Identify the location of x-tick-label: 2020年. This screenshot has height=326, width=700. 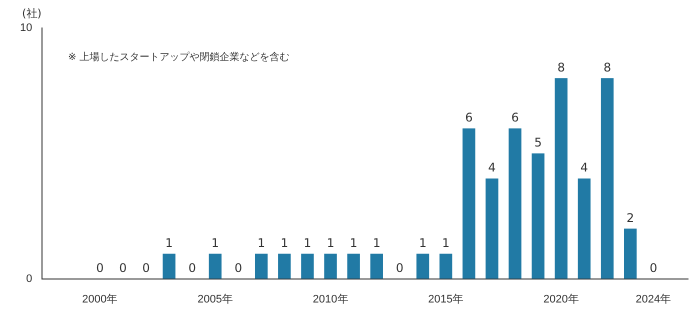
(561, 299).